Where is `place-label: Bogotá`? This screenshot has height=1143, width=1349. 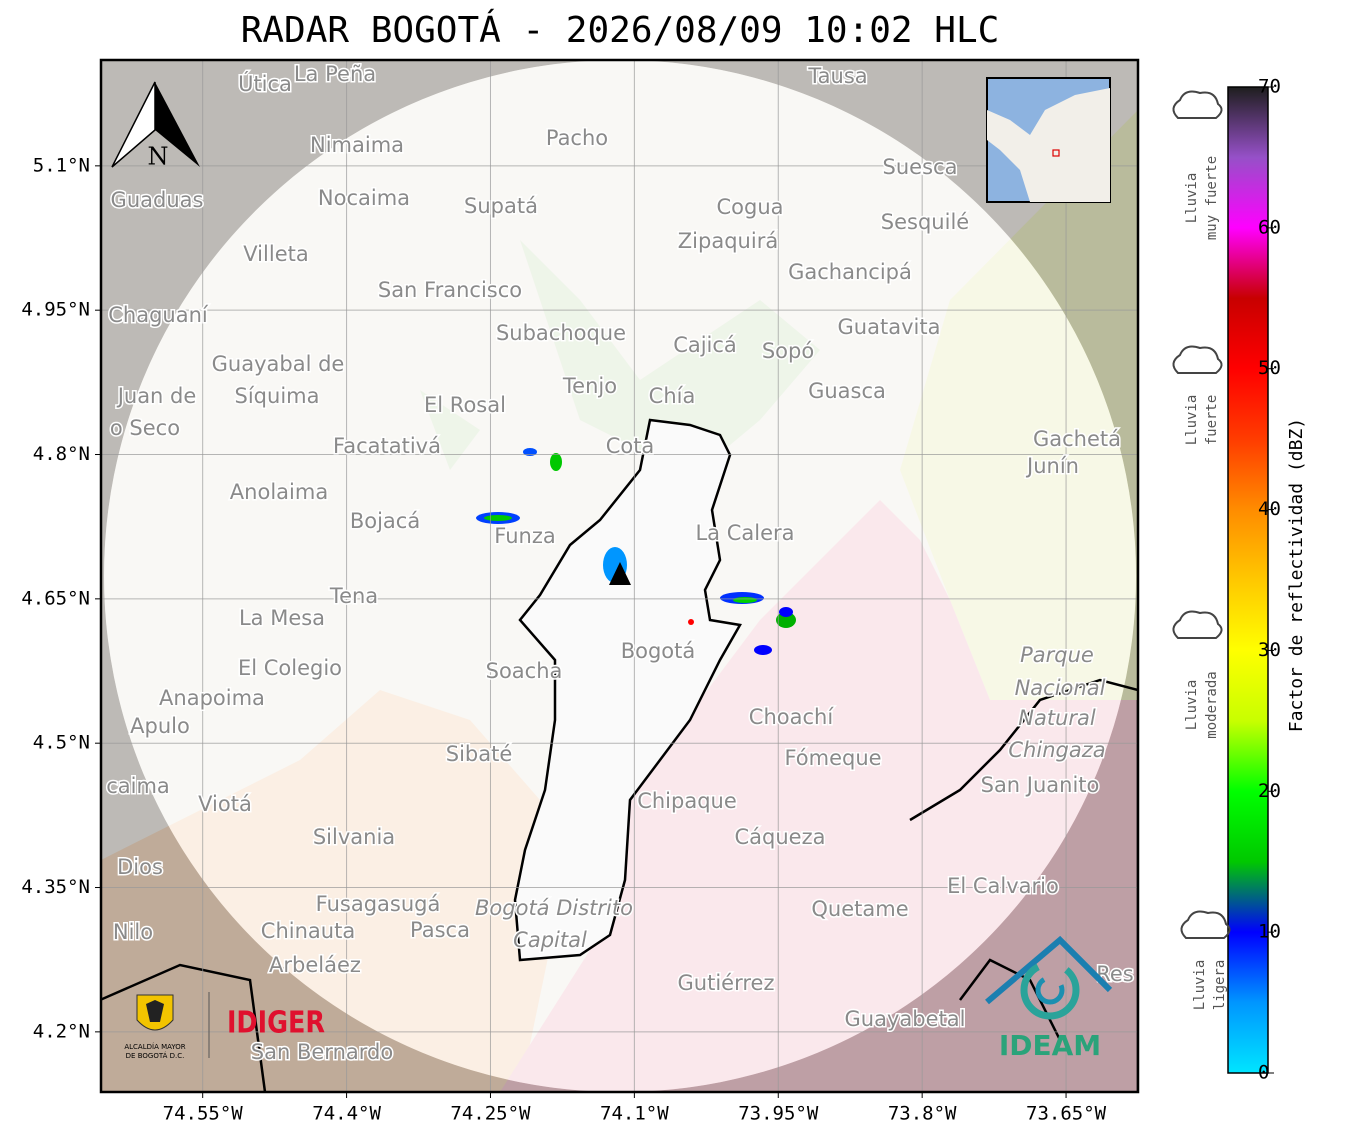
place-label: Bogotá is located at coordinates (658, 651).